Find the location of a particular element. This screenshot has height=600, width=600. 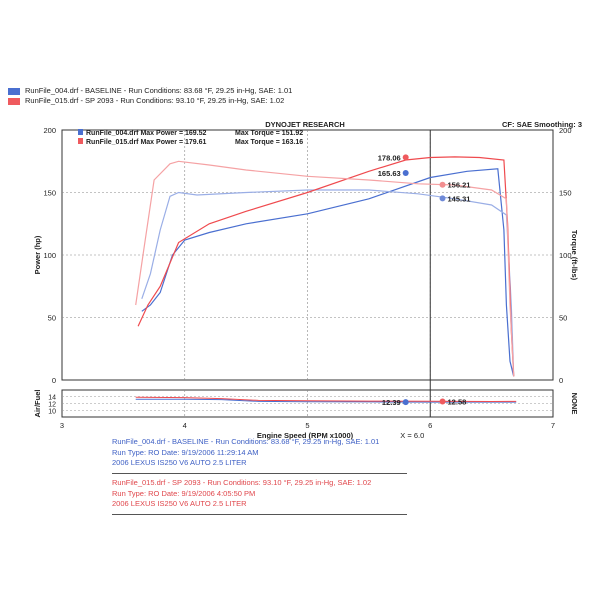

chart-header-title: DYNOJET RESEARCH is located at coordinates (305, 124).